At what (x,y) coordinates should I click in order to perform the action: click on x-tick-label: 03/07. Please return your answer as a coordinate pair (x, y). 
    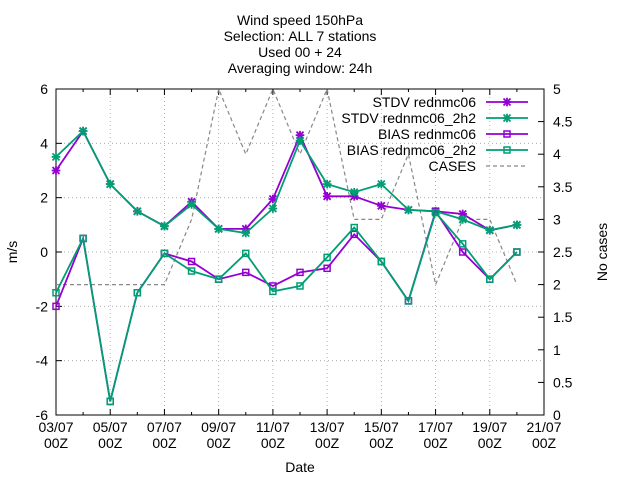
    Looking at the image, I should click on (55, 427).